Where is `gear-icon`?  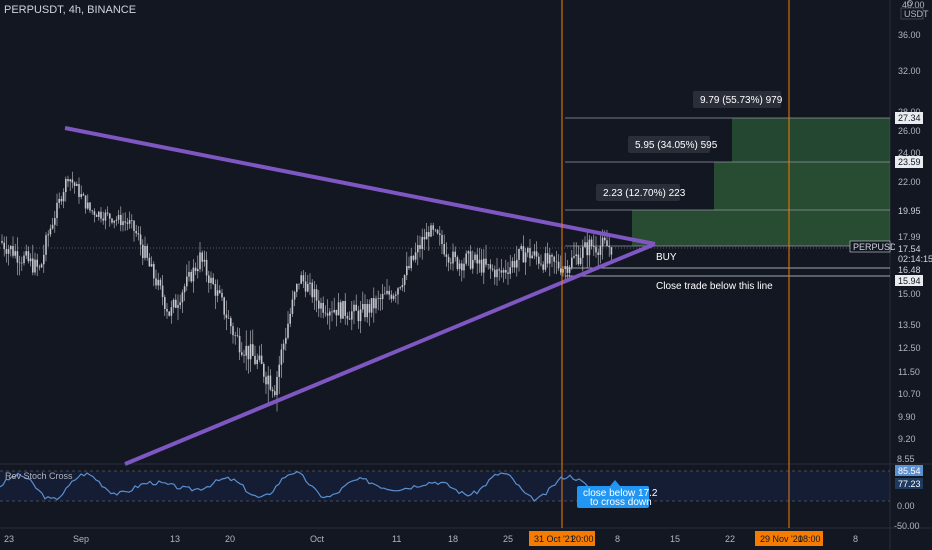 gear-icon is located at coordinates (910, 3).